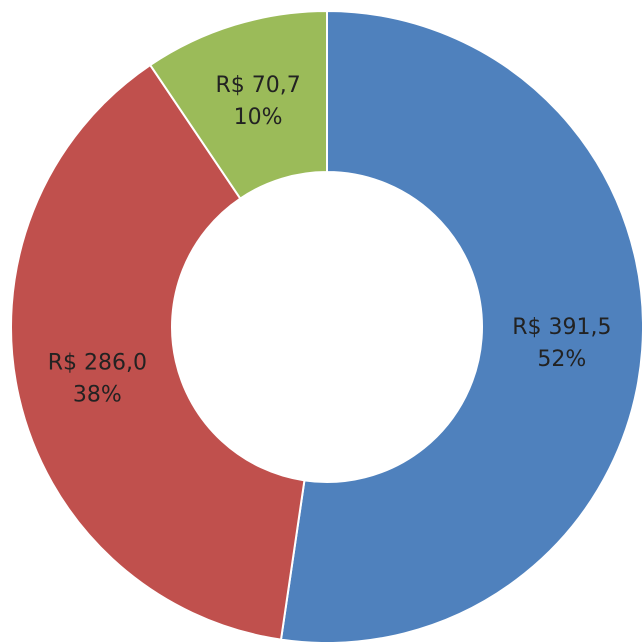  I want to click on percent-label: 10%, so click(258, 117).